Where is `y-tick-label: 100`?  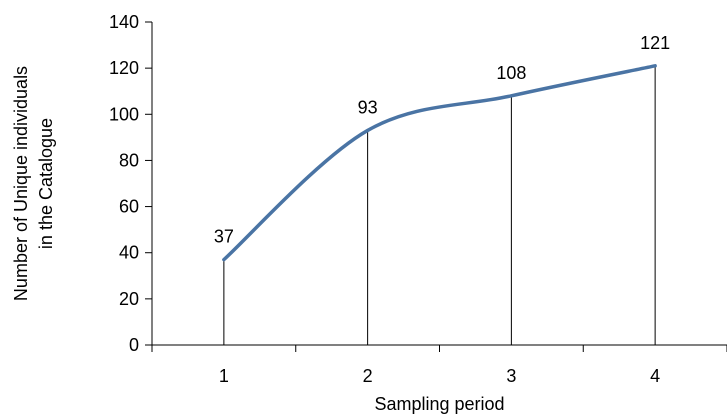 y-tick-label: 100 is located at coordinates (124, 114).